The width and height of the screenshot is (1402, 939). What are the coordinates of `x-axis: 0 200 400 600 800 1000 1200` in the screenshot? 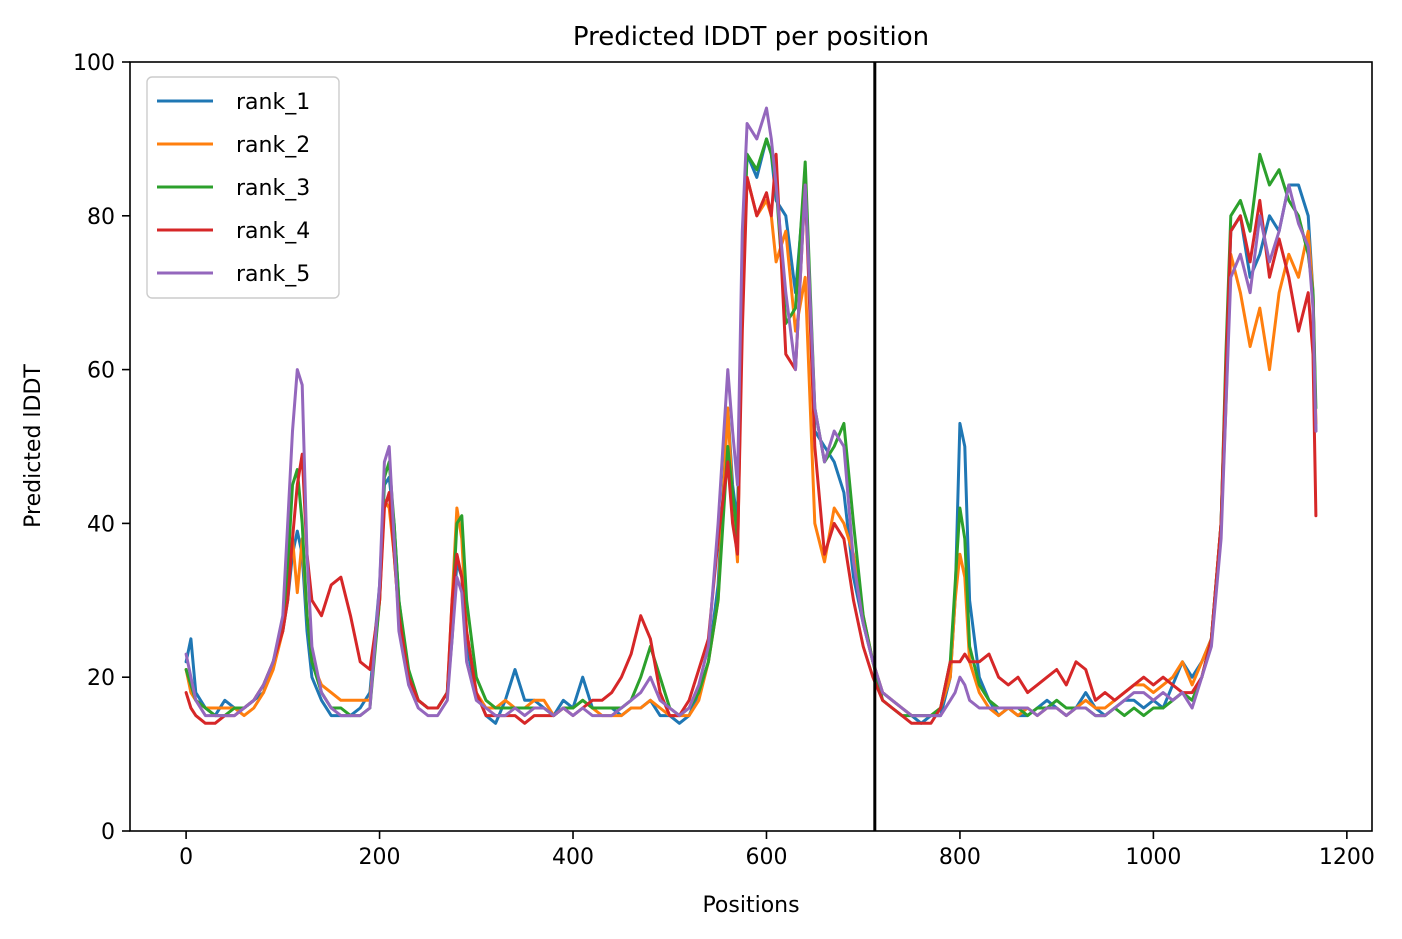 It's located at (777, 850).